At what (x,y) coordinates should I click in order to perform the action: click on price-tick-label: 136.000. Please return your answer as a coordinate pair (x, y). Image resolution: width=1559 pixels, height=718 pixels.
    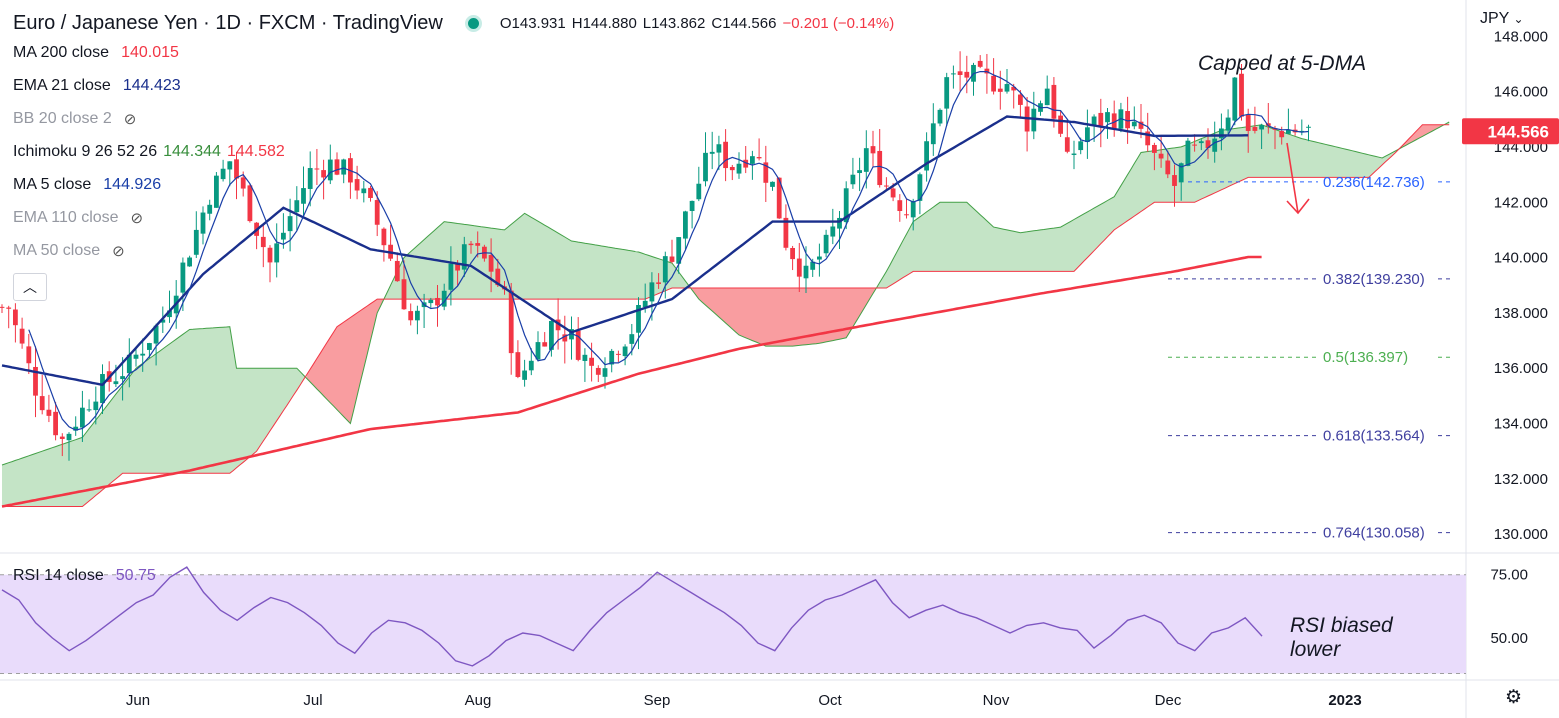
    Looking at the image, I should click on (1521, 368).